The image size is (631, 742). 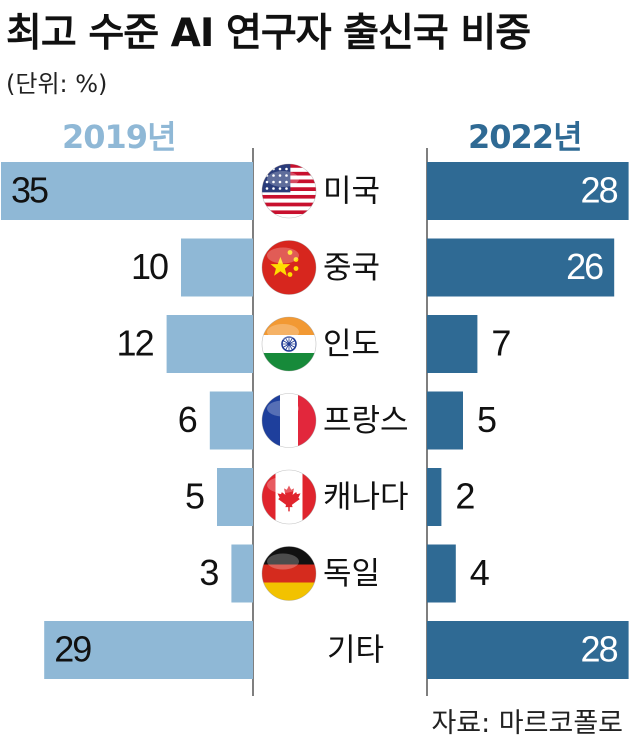 I want to click on china-flag-icon, so click(x=289, y=267).